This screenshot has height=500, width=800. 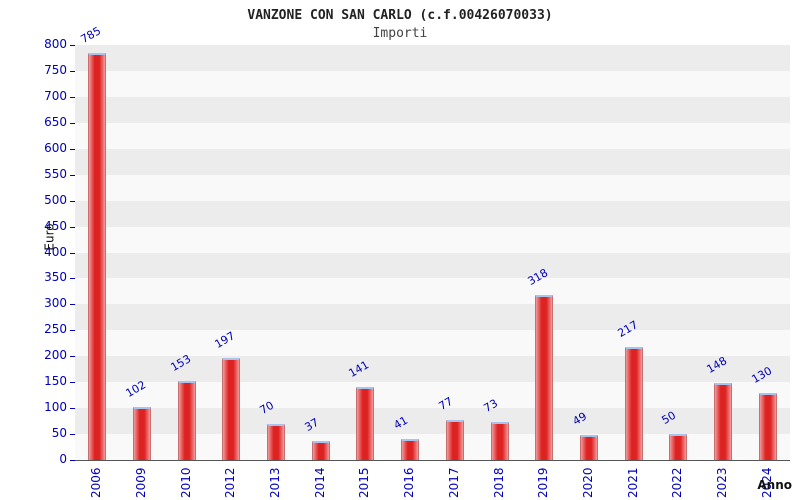 I want to click on x-tick-label: 2021, so click(x=632, y=482).